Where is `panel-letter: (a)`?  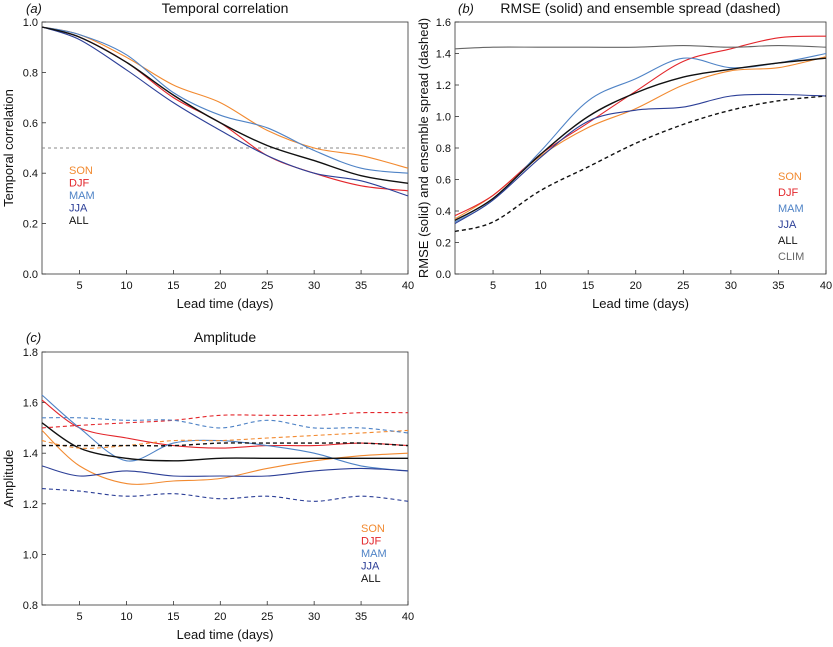 panel-letter: (a) is located at coordinates (34, 8).